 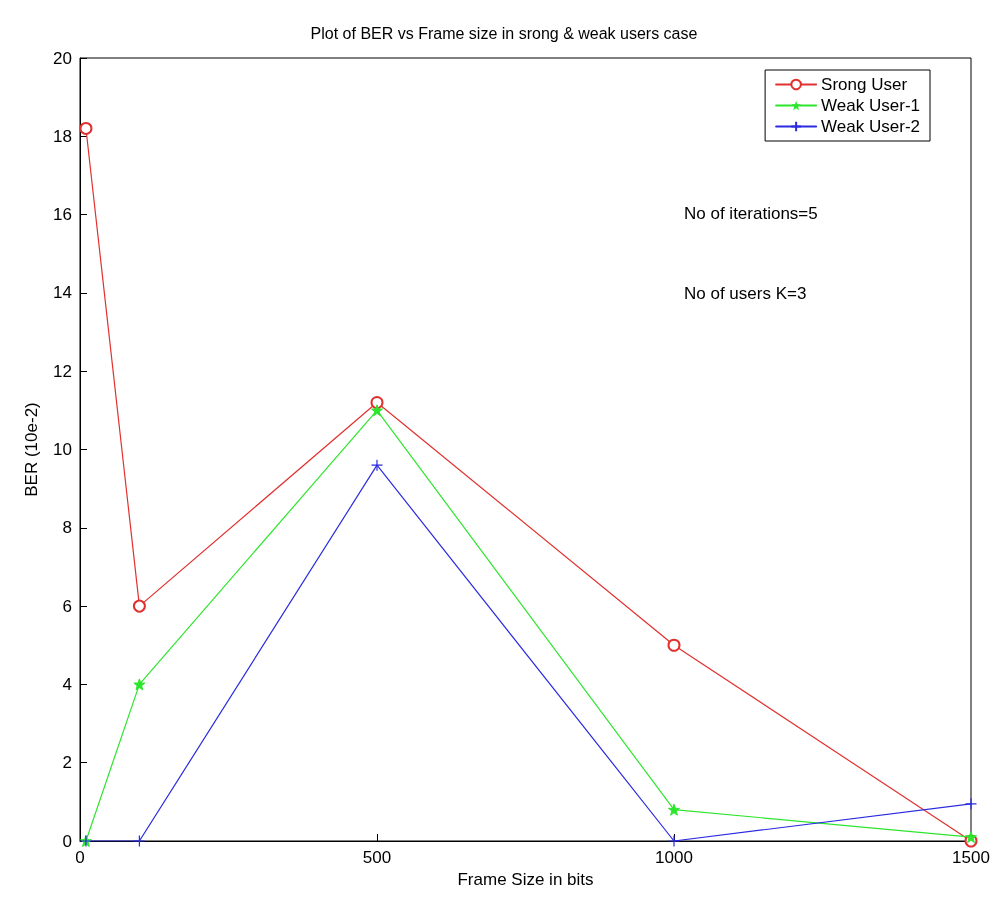 What do you see at coordinates (67, 763) in the screenshot?
I see `y-tick-label: 2` at bounding box center [67, 763].